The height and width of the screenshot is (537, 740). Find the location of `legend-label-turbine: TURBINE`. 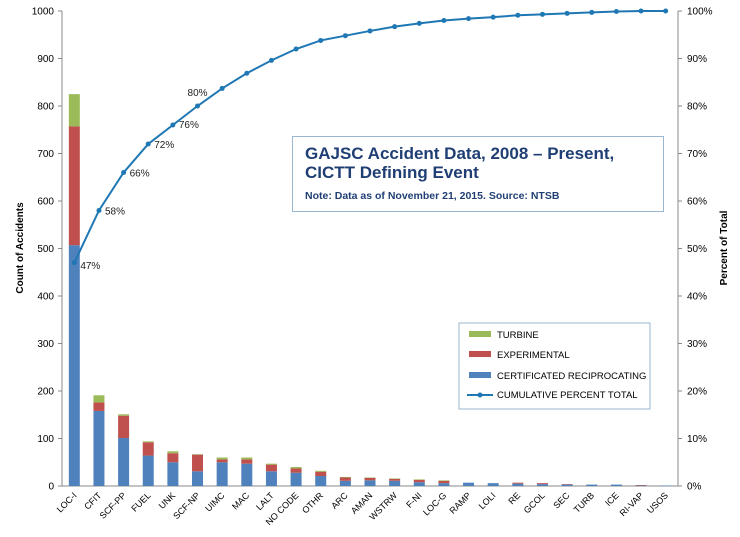

legend-label-turbine: TURBINE is located at coordinates (518, 335).